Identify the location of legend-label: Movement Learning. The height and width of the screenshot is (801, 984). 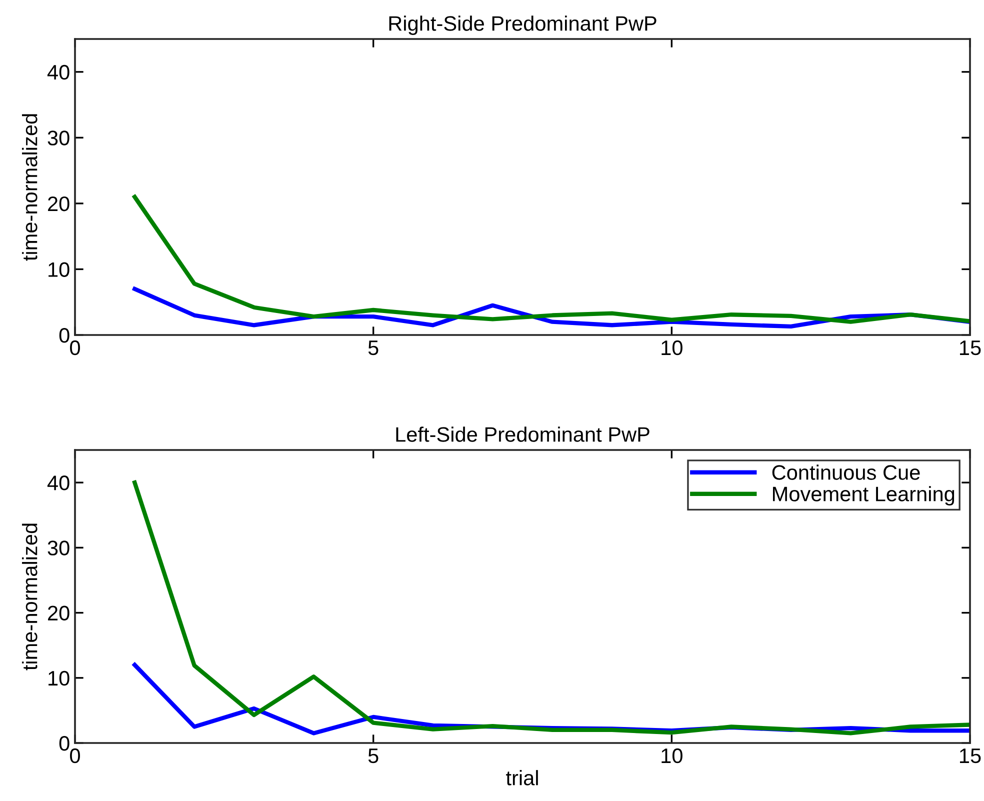
(863, 496).